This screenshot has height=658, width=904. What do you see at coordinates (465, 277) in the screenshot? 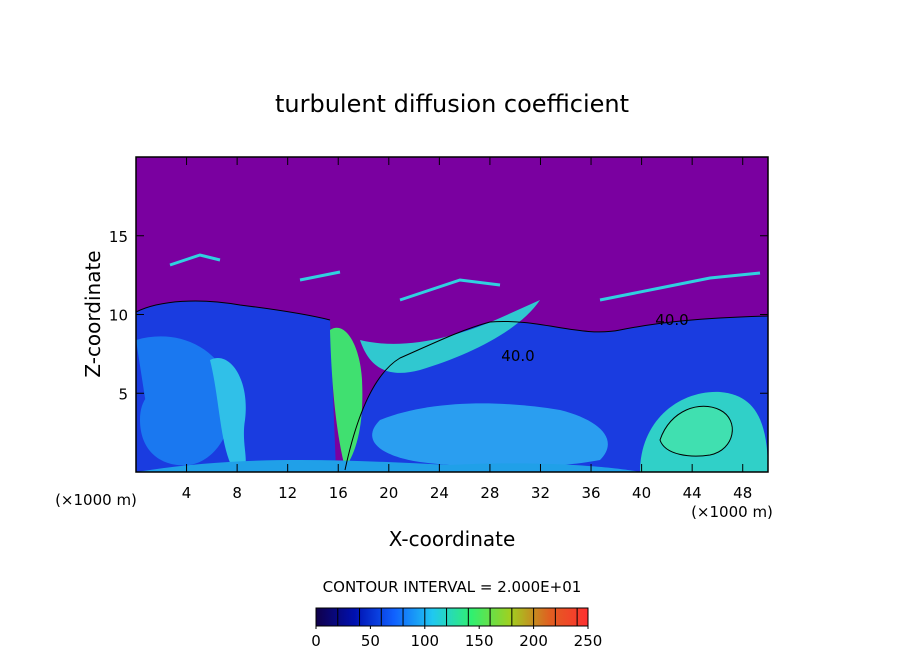
I see `field-streak` at bounding box center [465, 277].